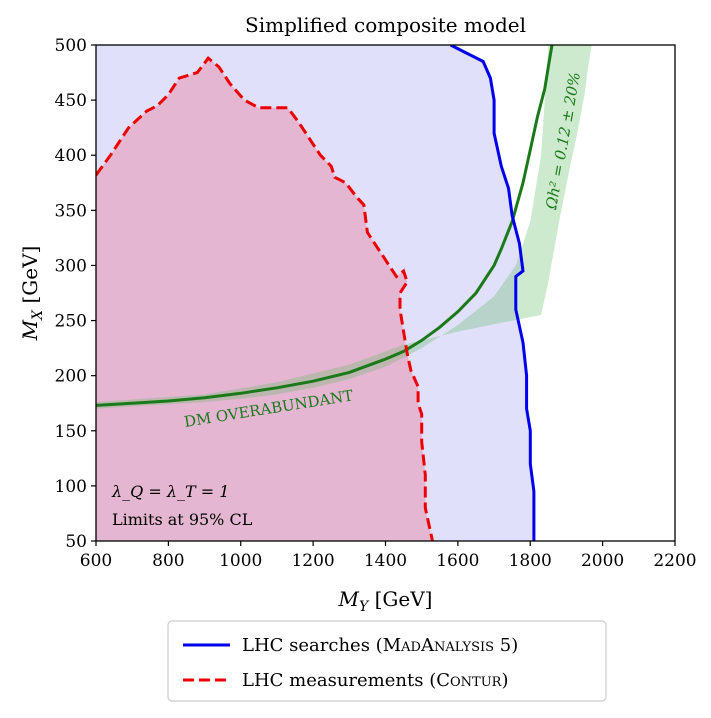 The image size is (711, 718). I want to click on y-tick-label: 500, so click(71, 46).